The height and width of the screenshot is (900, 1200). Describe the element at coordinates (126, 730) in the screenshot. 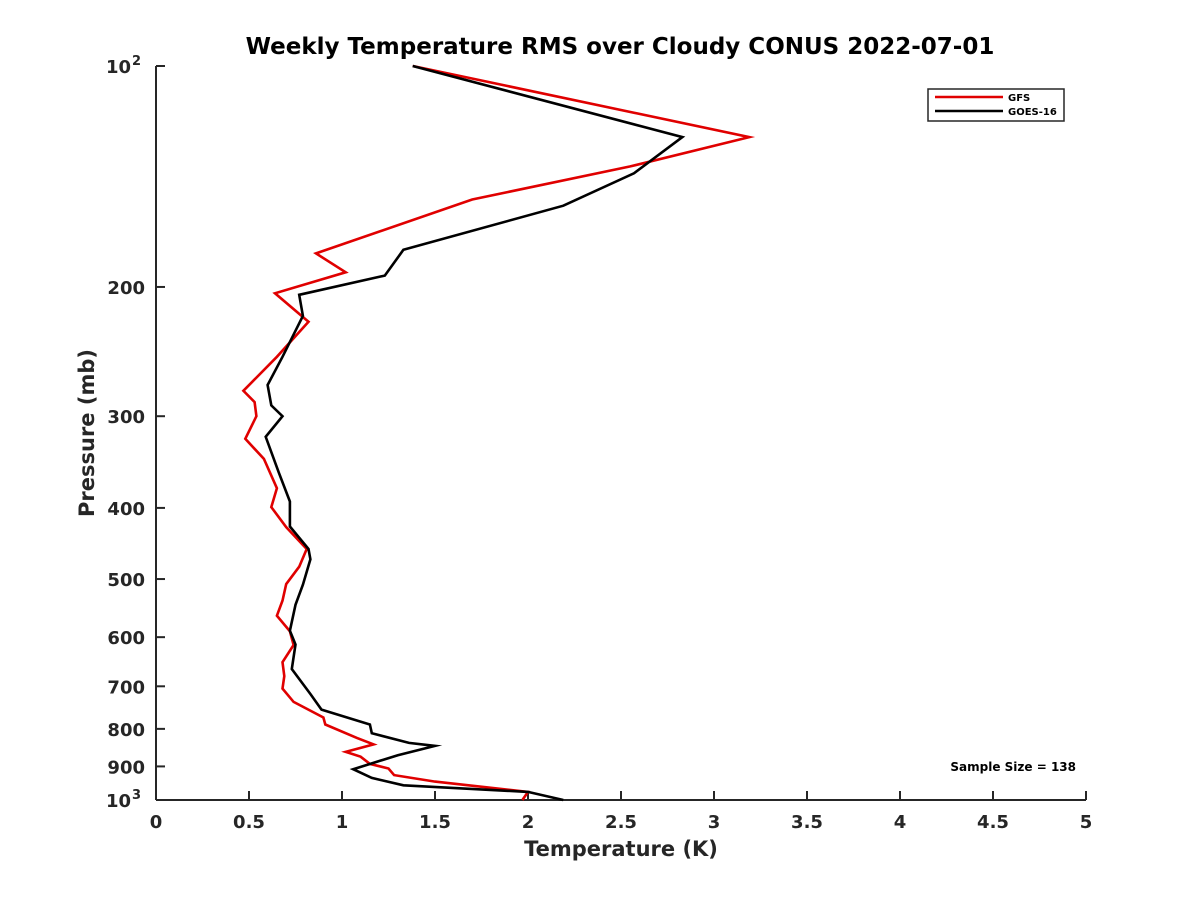

I see `y-tick-label: 800` at that location.